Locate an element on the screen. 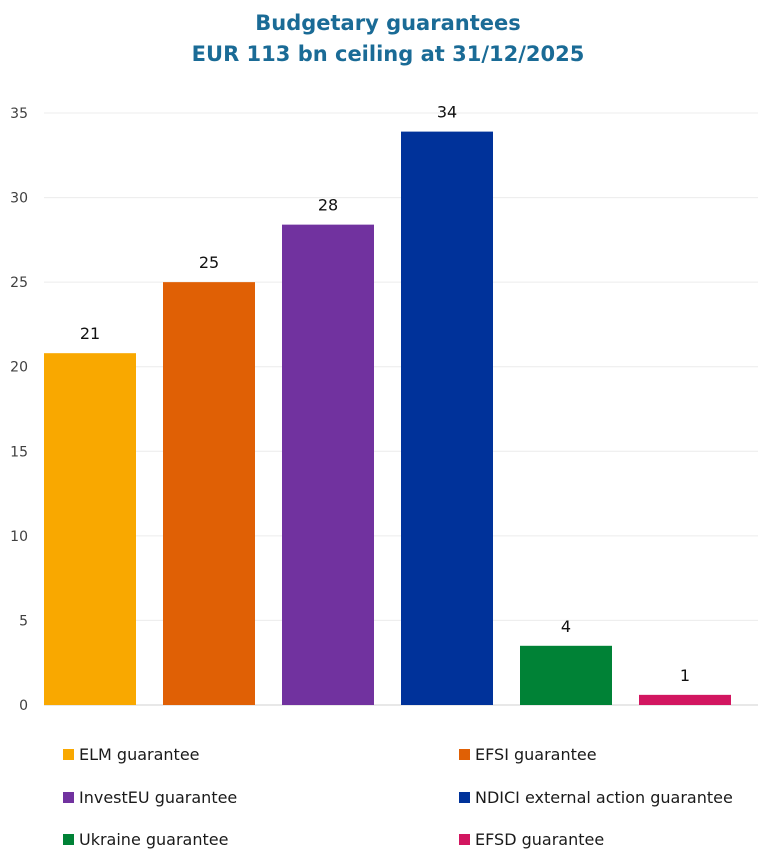 This screenshot has height=849, width=758. data-label: 25 is located at coordinates (209, 262).